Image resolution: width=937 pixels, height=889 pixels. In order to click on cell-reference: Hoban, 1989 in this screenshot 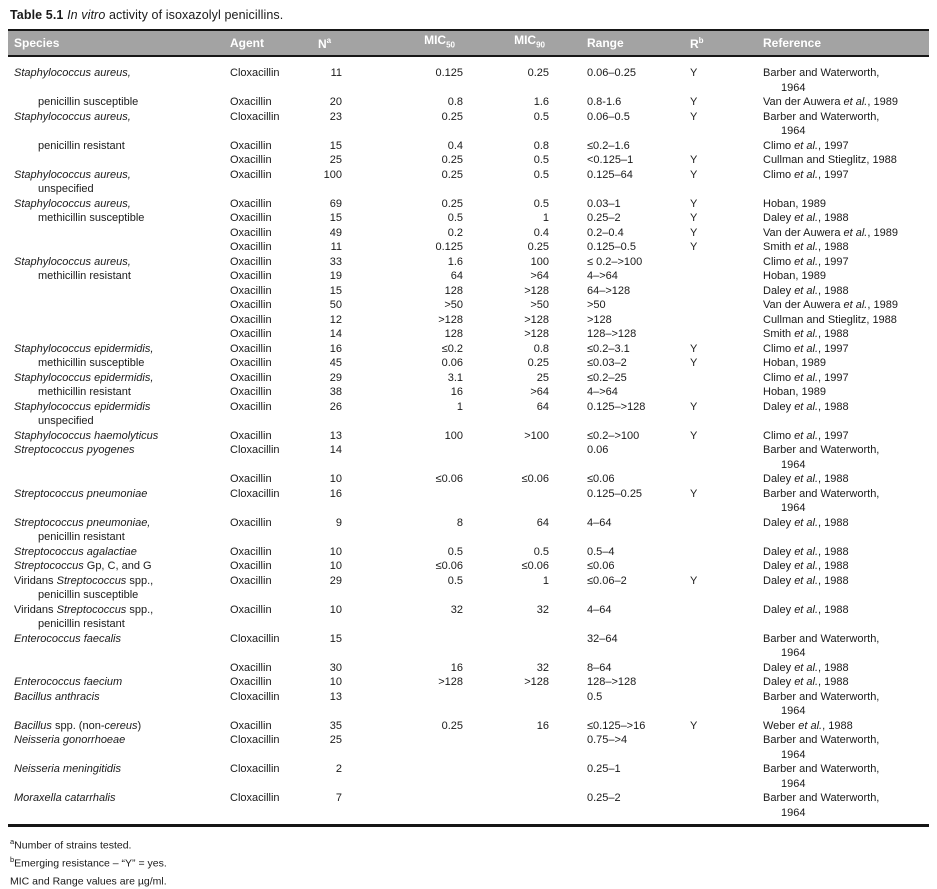, I will do `click(794, 363)`.